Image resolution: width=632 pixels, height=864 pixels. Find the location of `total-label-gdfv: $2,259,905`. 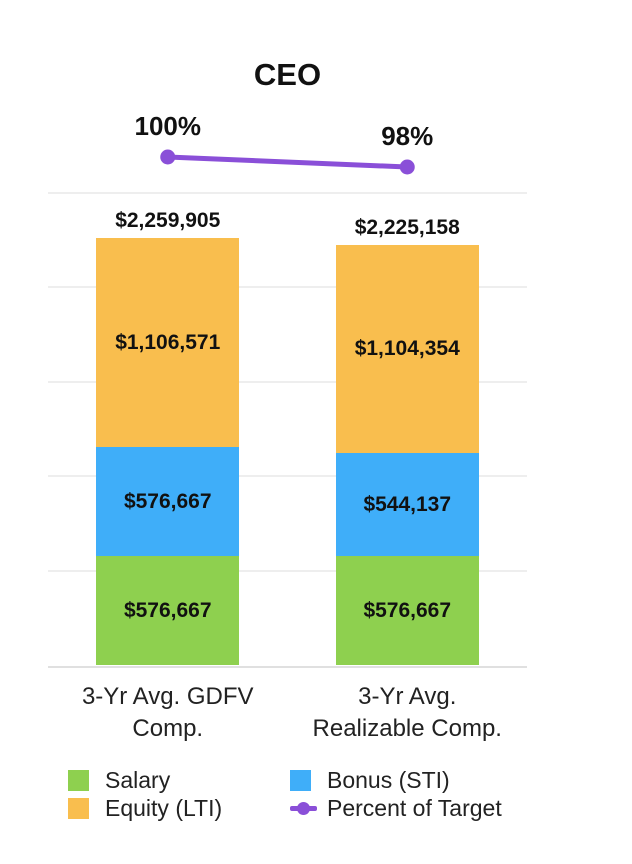

total-label-gdfv: $2,259,905 is located at coordinates (168, 221).